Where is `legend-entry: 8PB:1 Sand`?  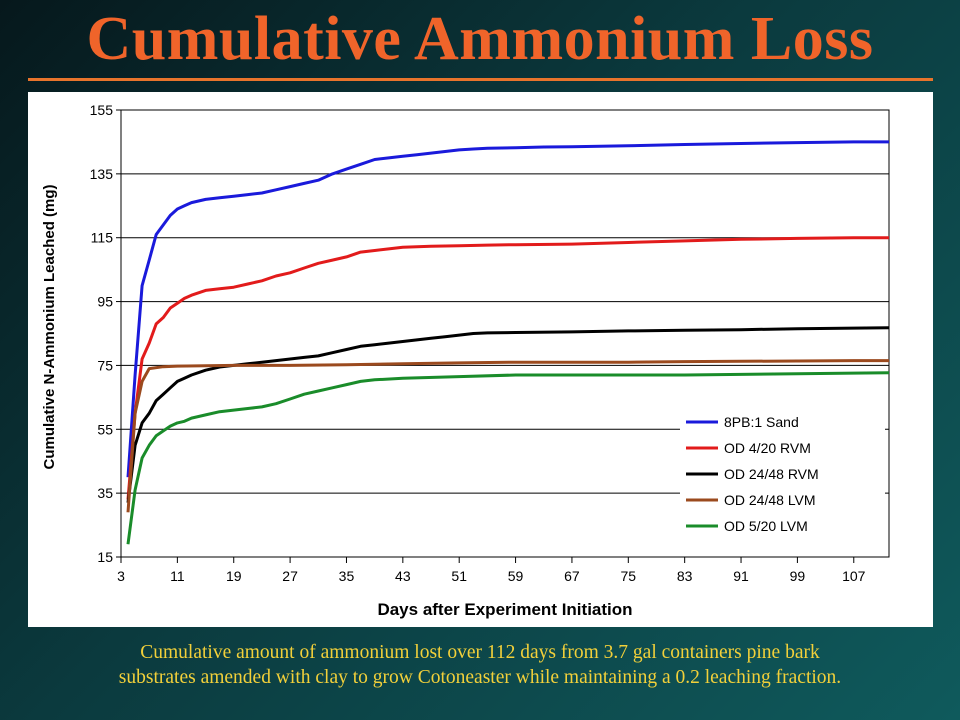
legend-entry: 8PB:1 Sand is located at coordinates (761, 422).